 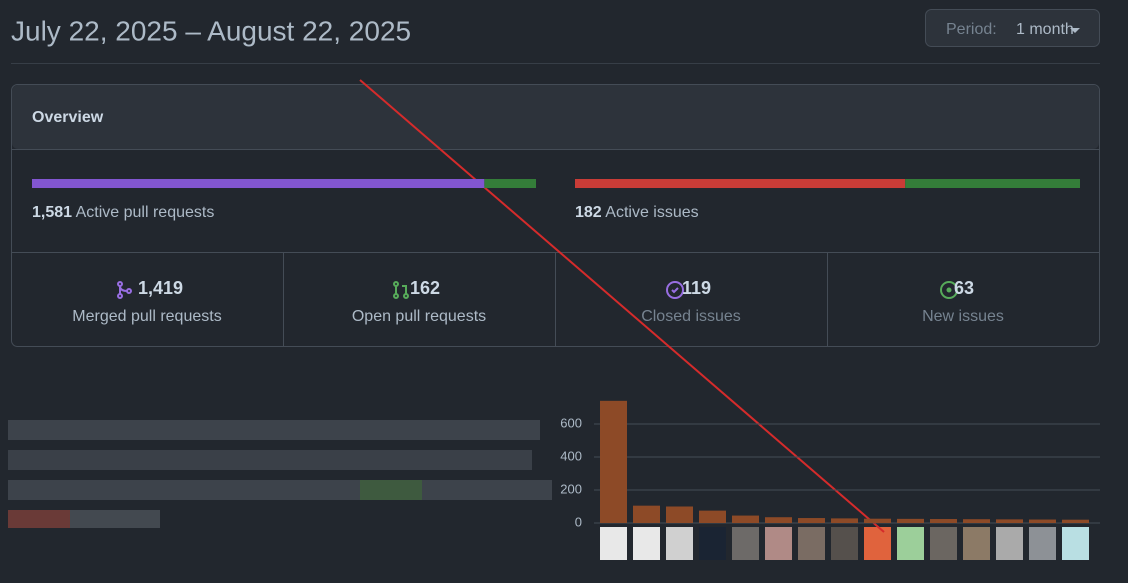 I want to click on issue-total: 182, so click(x=588, y=212).